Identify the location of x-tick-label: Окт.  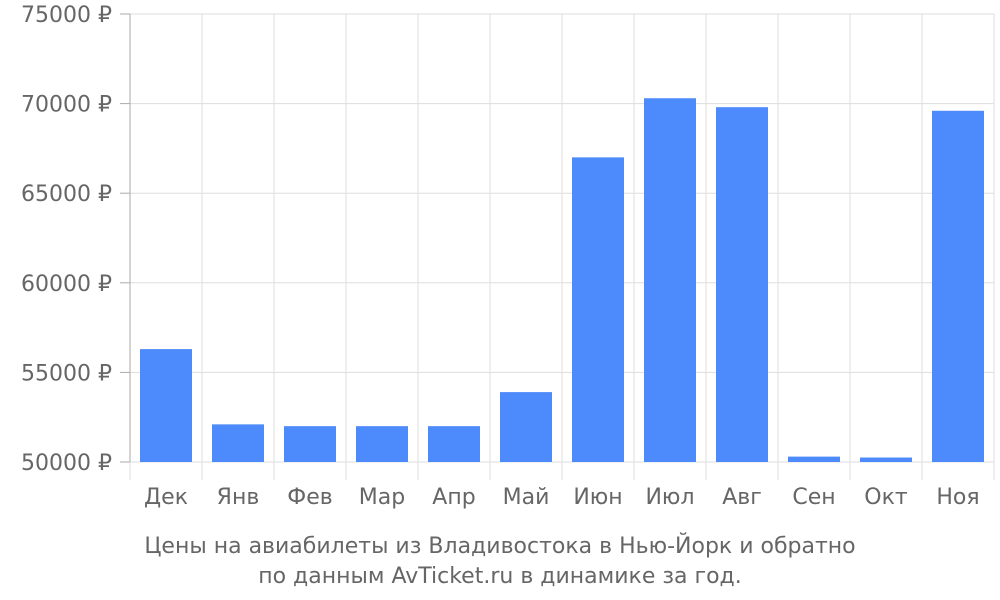
(886, 497).